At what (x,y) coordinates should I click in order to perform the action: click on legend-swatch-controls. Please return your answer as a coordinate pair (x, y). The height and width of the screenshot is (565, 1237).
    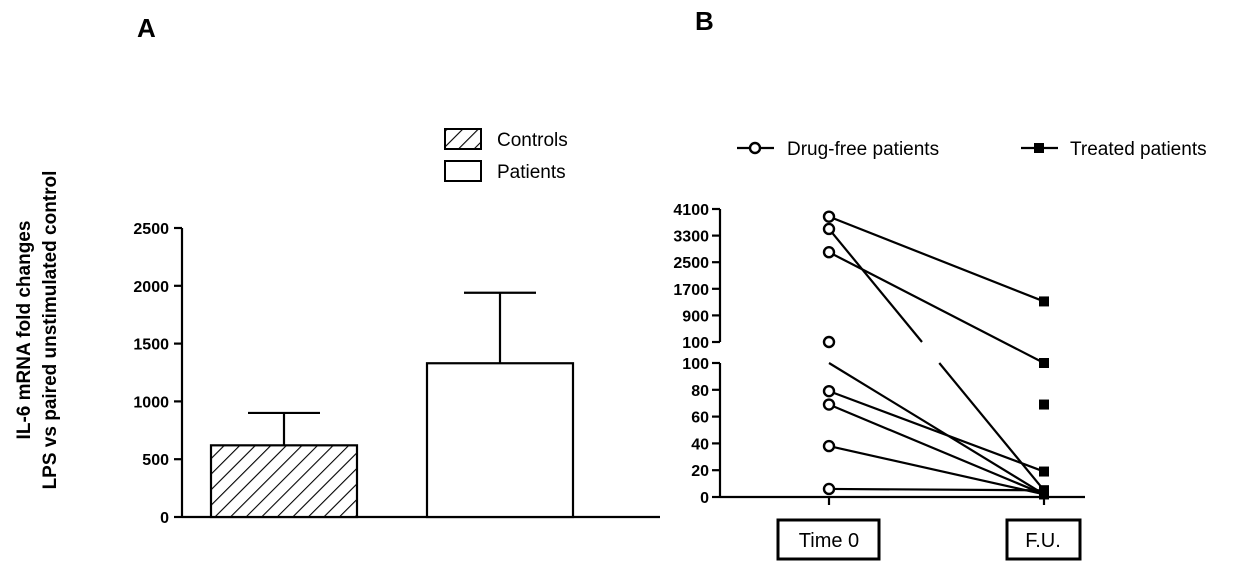
    Looking at the image, I should click on (463, 139).